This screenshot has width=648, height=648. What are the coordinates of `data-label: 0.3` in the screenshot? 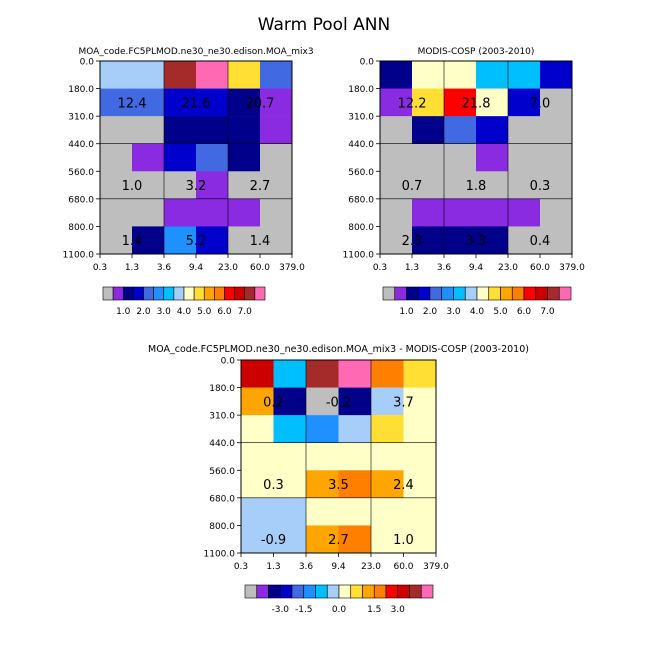 It's located at (273, 485).